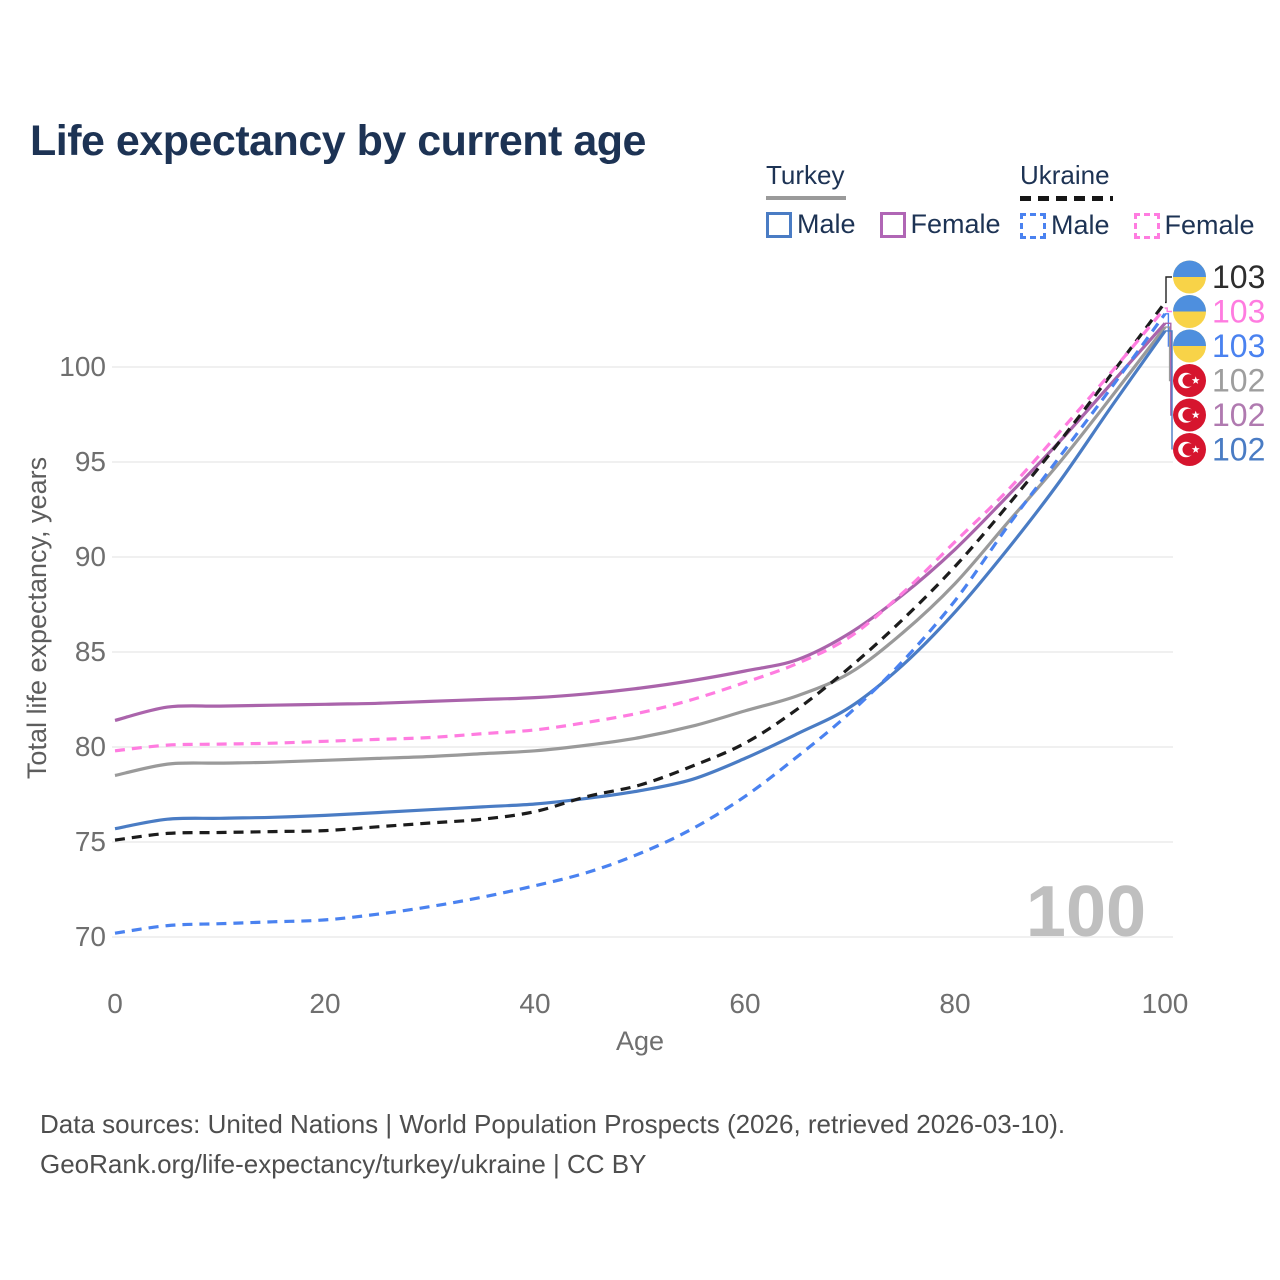 This screenshot has height=1280, width=1280. What do you see at coordinates (1137, 180) in the screenshot?
I see `legend-country-ukraine: Ukraine` at bounding box center [1137, 180].